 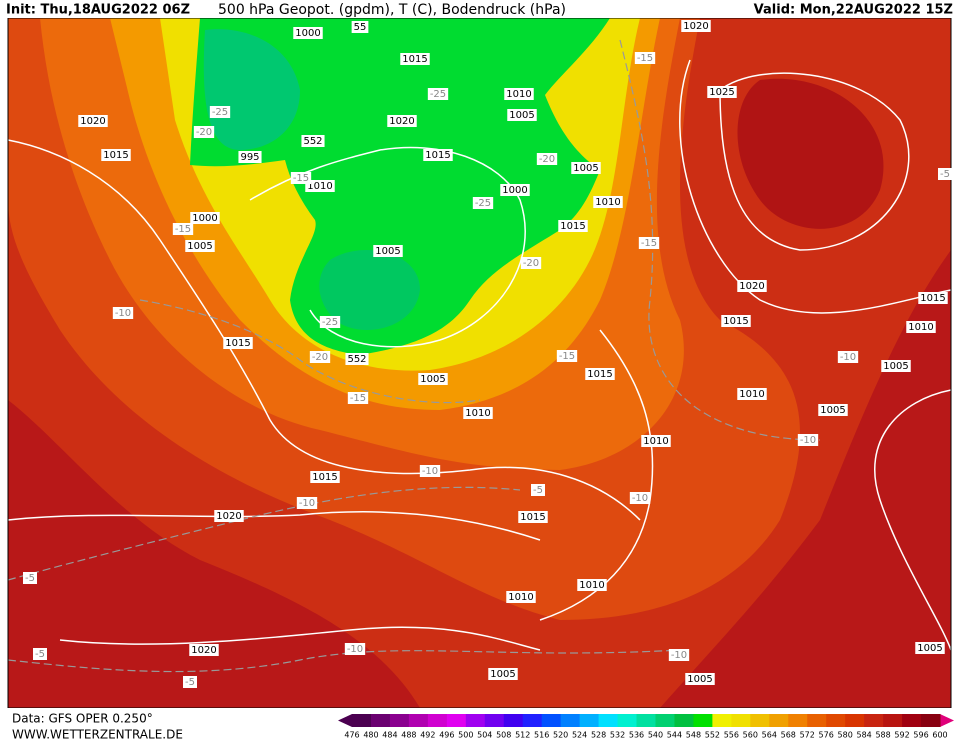 I want to click on init-time: Init: Thu,18AUG2022 06Z, so click(x=98, y=10).